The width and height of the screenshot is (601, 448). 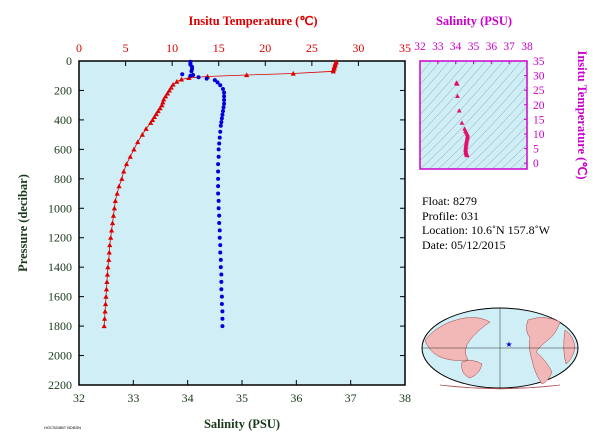 What do you see at coordinates (60, 238) in the screenshot?
I see `pressure-tick-label: 1200` at bounding box center [60, 238].